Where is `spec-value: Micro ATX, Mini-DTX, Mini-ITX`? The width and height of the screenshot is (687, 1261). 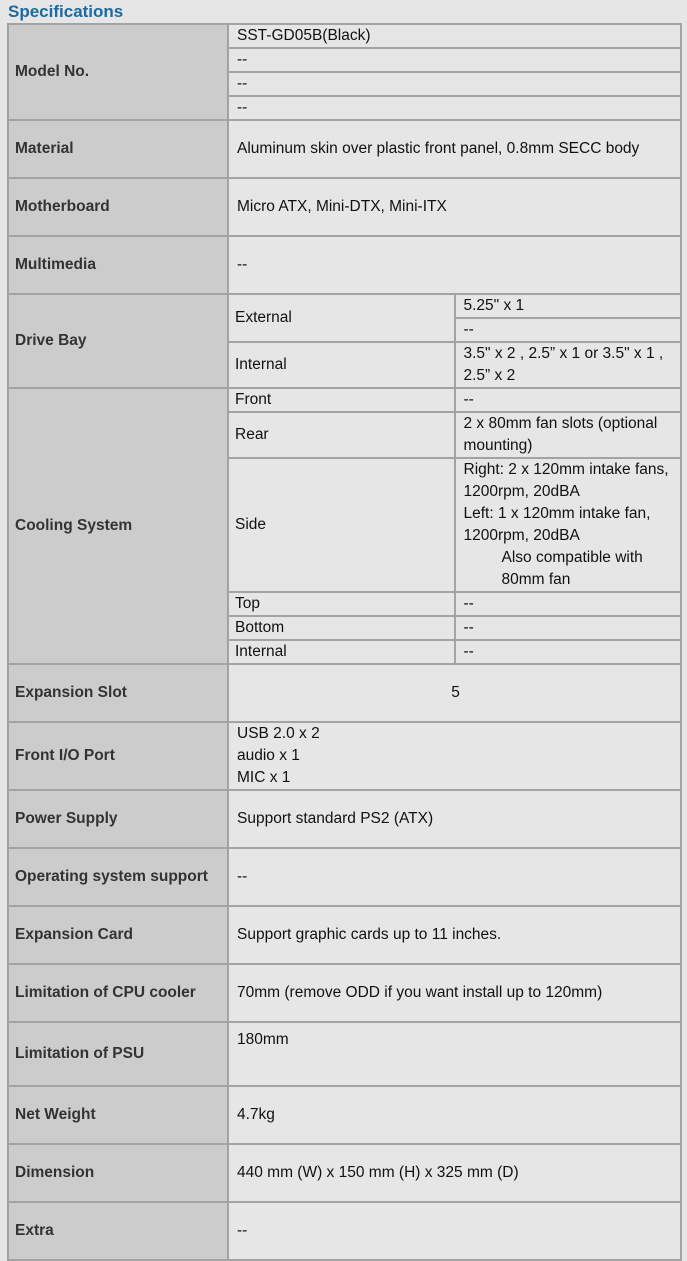
spec-value: Micro ATX, Mini-DTX, Mini-ITX is located at coordinates (454, 207).